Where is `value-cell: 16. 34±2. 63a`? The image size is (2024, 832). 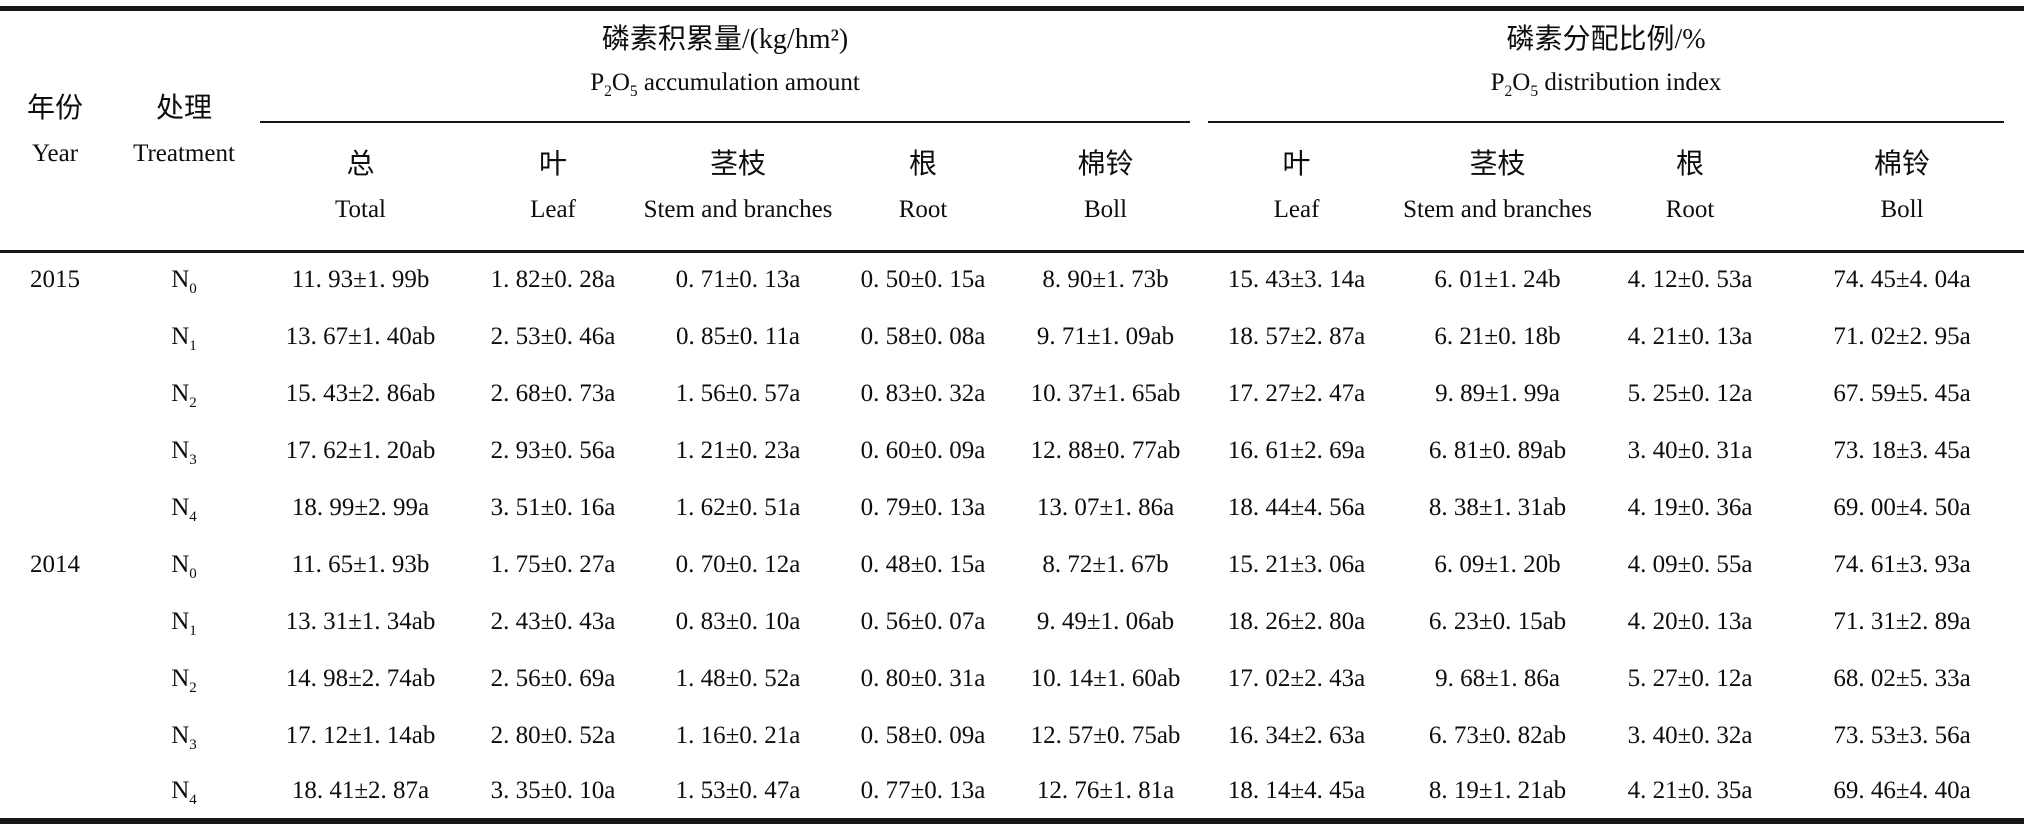 value-cell: 16. 34±2. 63a is located at coordinates (1296, 735).